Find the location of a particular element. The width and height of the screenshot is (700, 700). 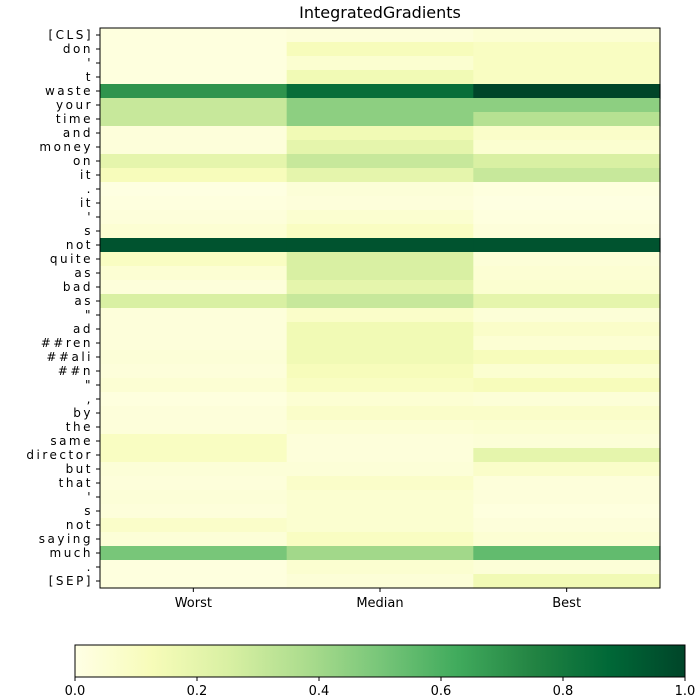

colorbar-tick-label: 0.0 is located at coordinates (75, 691).